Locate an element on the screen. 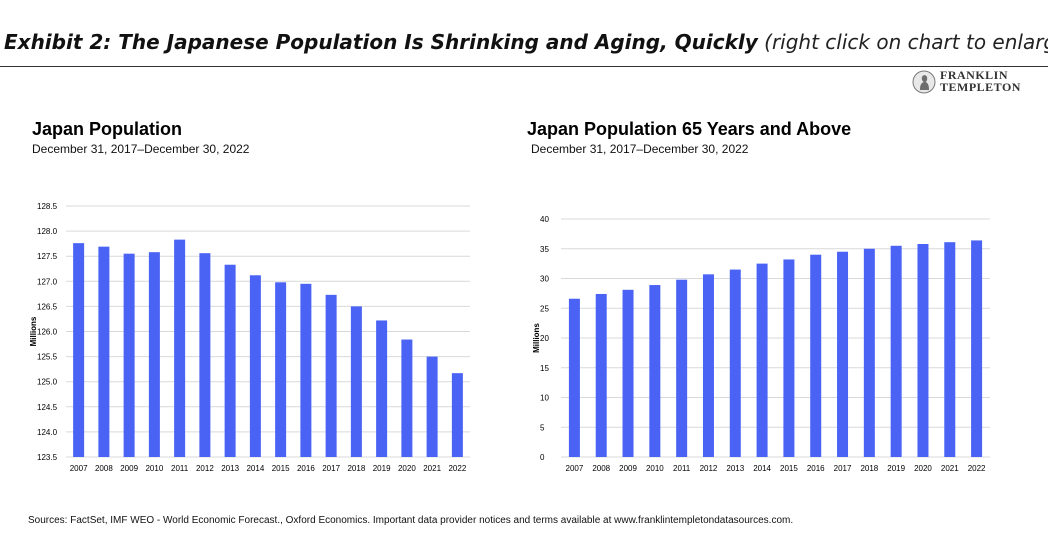  chart1-title: Japan Population is located at coordinates (107, 129).